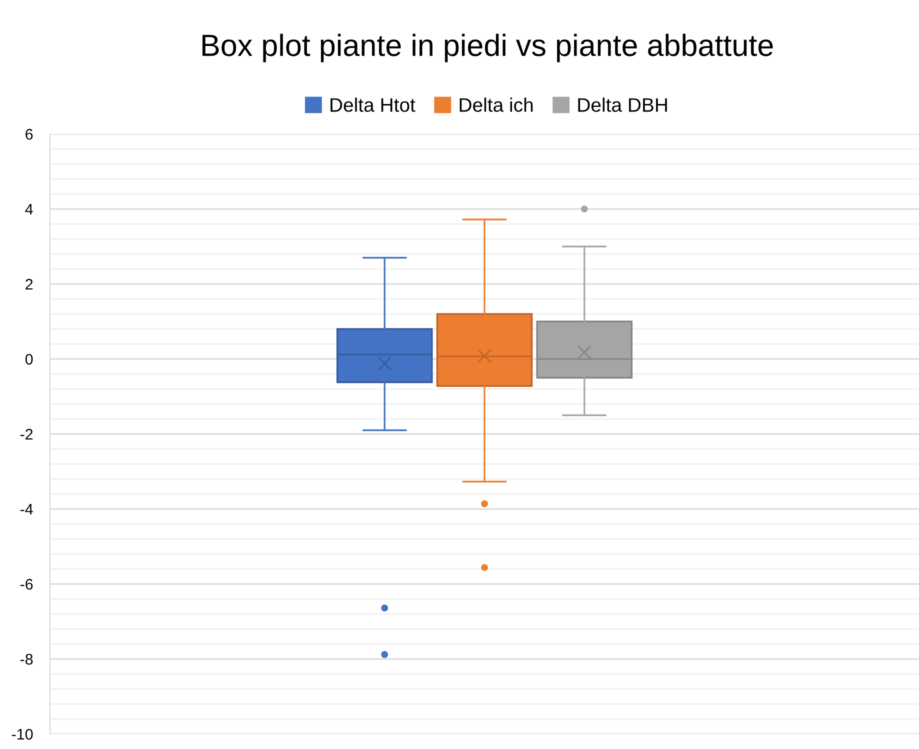 The height and width of the screenshot is (749, 919). Describe the element at coordinates (496, 105) in the screenshot. I see `legend-label: Delta ich` at that location.